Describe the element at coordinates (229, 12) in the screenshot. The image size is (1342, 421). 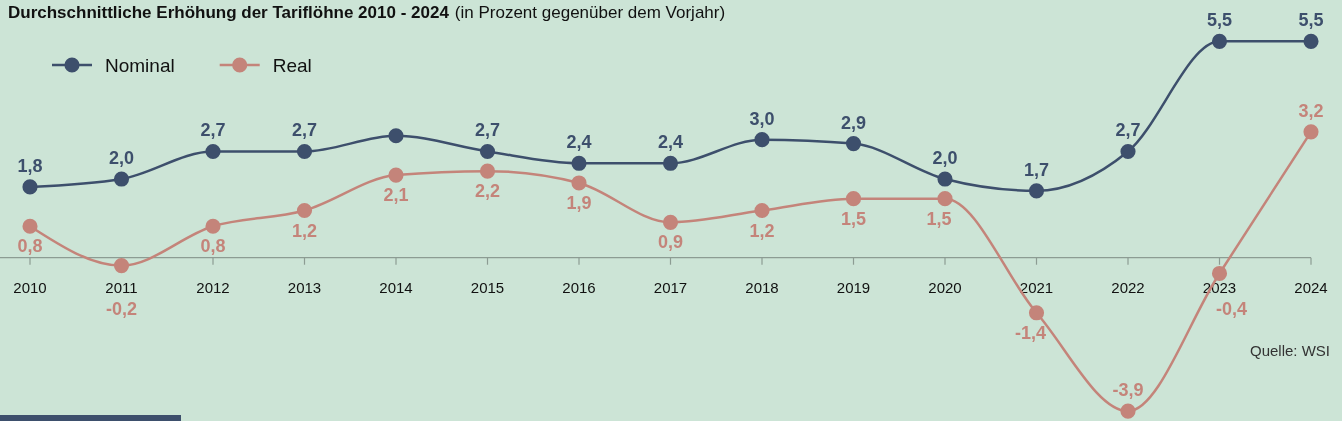
I see `chart-title: Durchschnittliche Erhöhung der Tariflöhne 2010 - 2024` at that location.